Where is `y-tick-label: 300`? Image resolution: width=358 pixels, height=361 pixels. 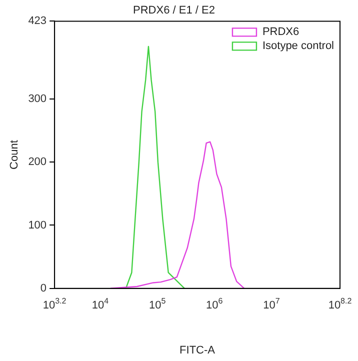
y-tick-label: 300 is located at coordinates (37, 98).